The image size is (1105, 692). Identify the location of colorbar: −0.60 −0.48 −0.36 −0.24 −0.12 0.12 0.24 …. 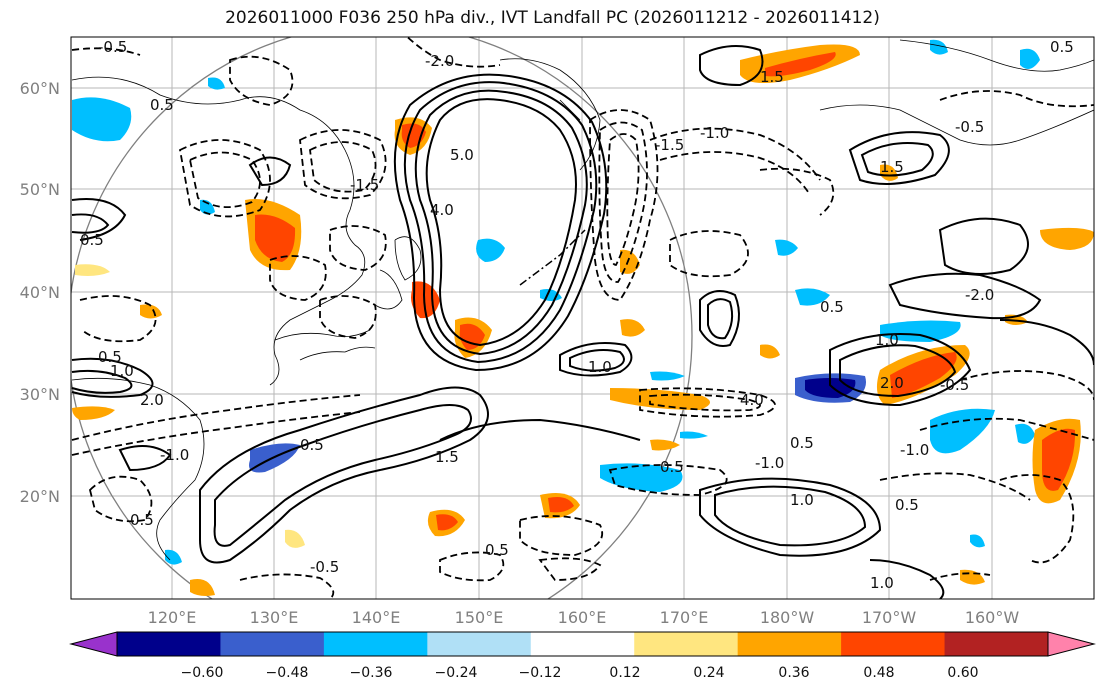
(582, 656).